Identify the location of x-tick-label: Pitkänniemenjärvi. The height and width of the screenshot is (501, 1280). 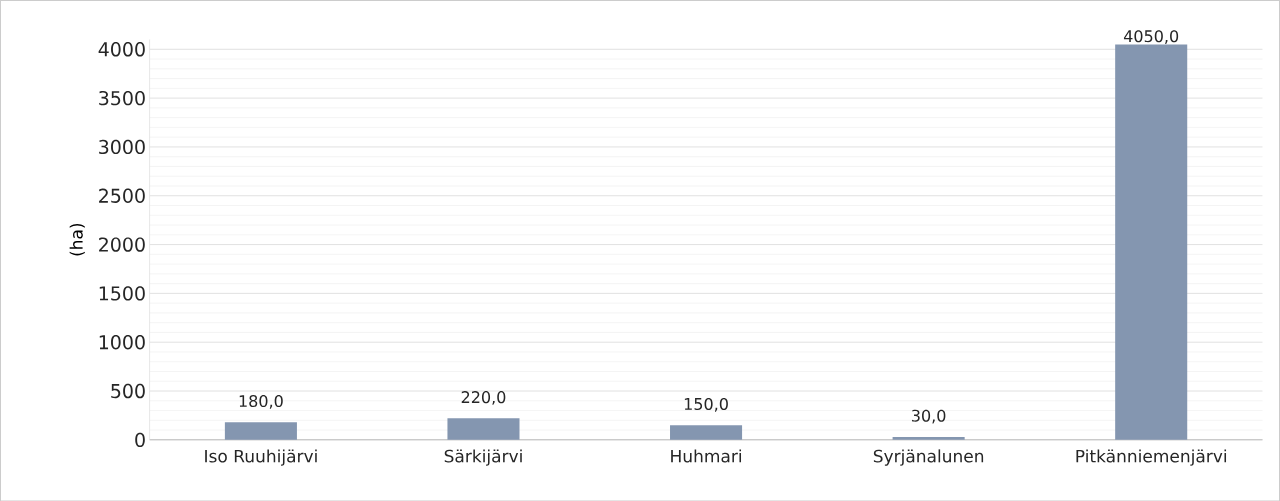
(1151, 457).